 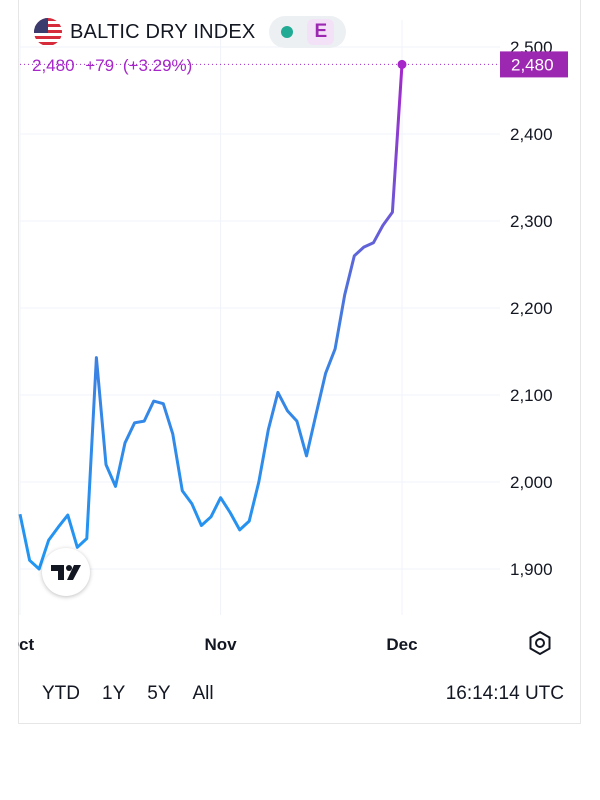 I want to click on range-5y-button: 5Y, so click(x=159, y=693).